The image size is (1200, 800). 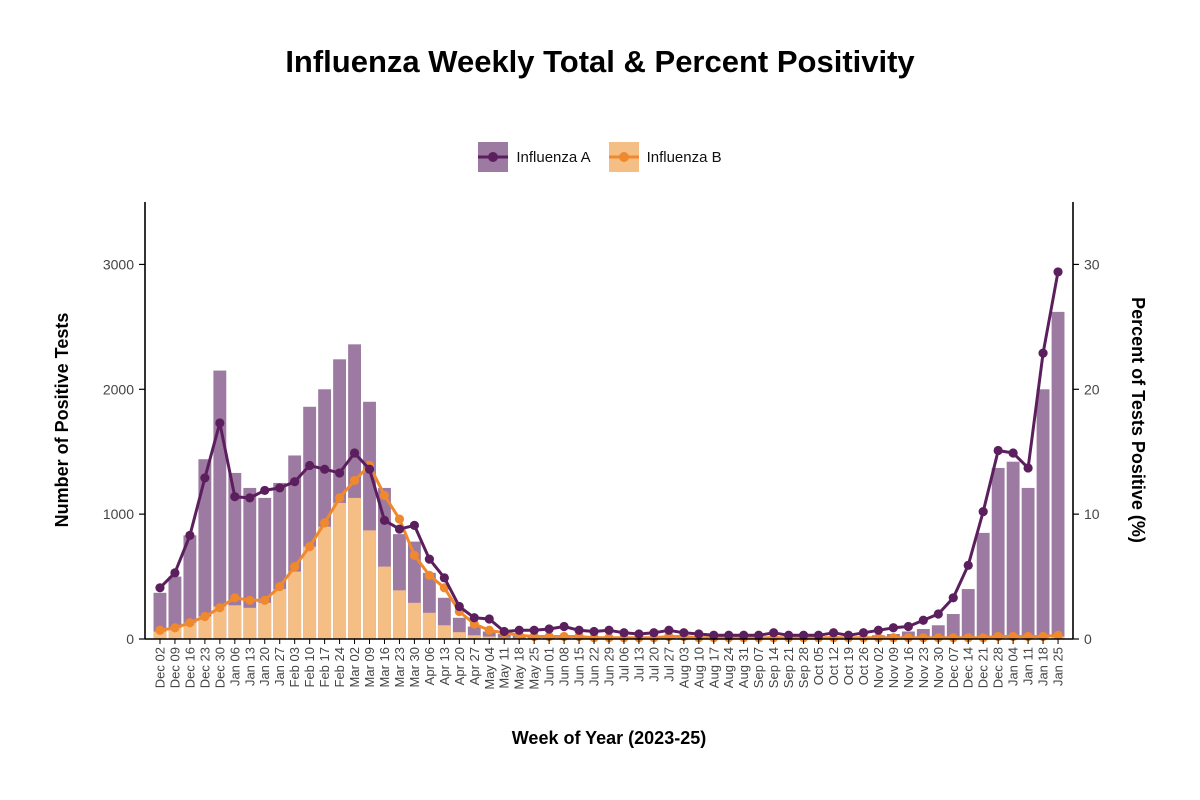 I want to click on legend-item-influenza-a: Influenza A, so click(x=534, y=157).